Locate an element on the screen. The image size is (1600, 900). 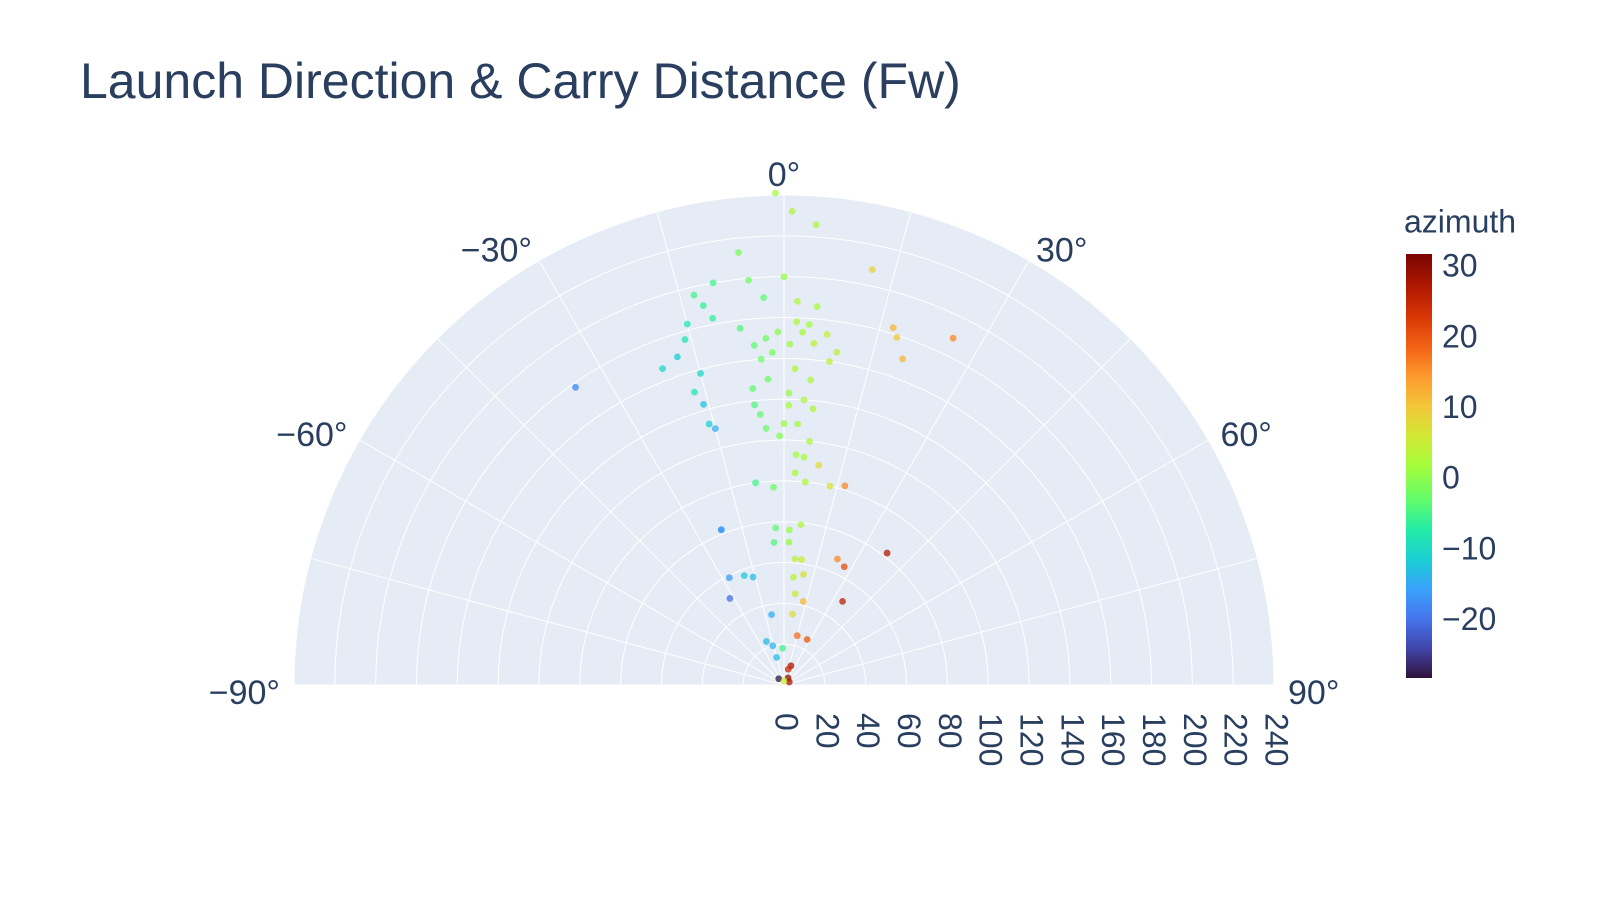
radial-tick-label: 20 is located at coordinates (827, 731).